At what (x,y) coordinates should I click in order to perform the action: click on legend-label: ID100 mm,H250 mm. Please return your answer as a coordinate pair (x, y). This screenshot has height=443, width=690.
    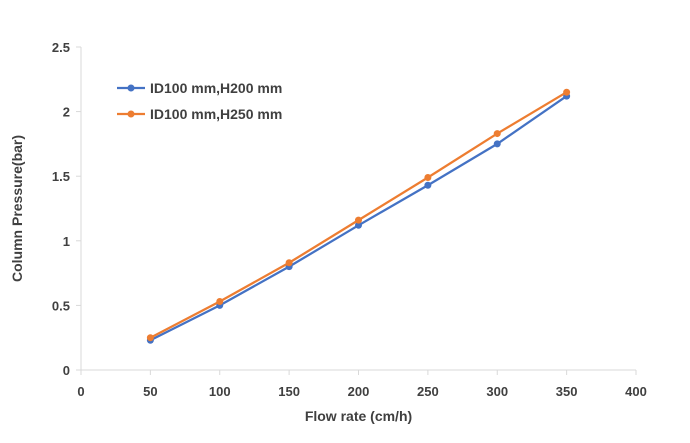
    Looking at the image, I should click on (216, 114).